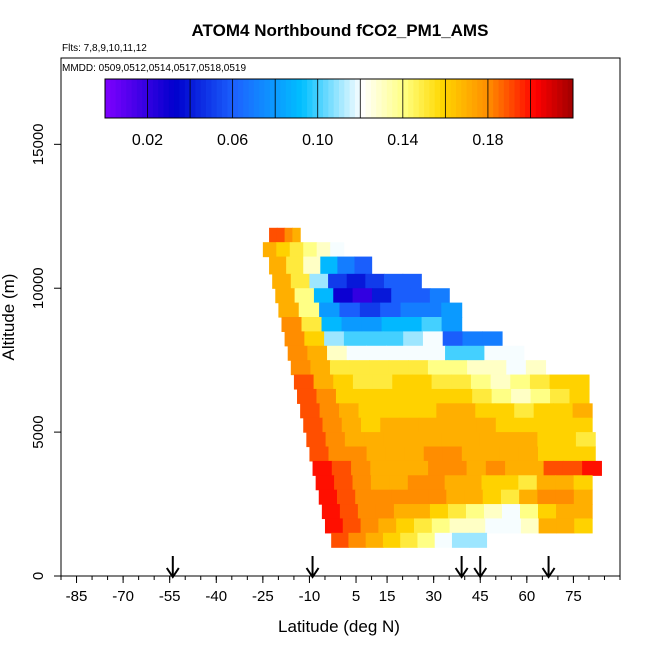  What do you see at coordinates (402, 140) in the screenshot?
I see `colorbar-tick-label: 0.14` at bounding box center [402, 140].